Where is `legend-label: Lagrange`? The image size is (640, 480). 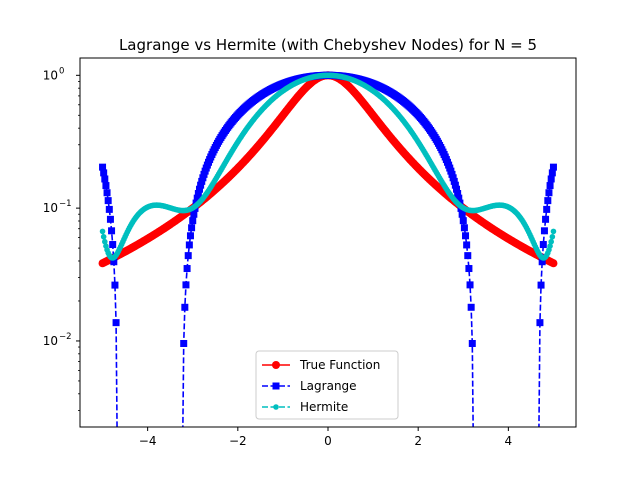
legend-label: Lagrange is located at coordinates (328, 386).